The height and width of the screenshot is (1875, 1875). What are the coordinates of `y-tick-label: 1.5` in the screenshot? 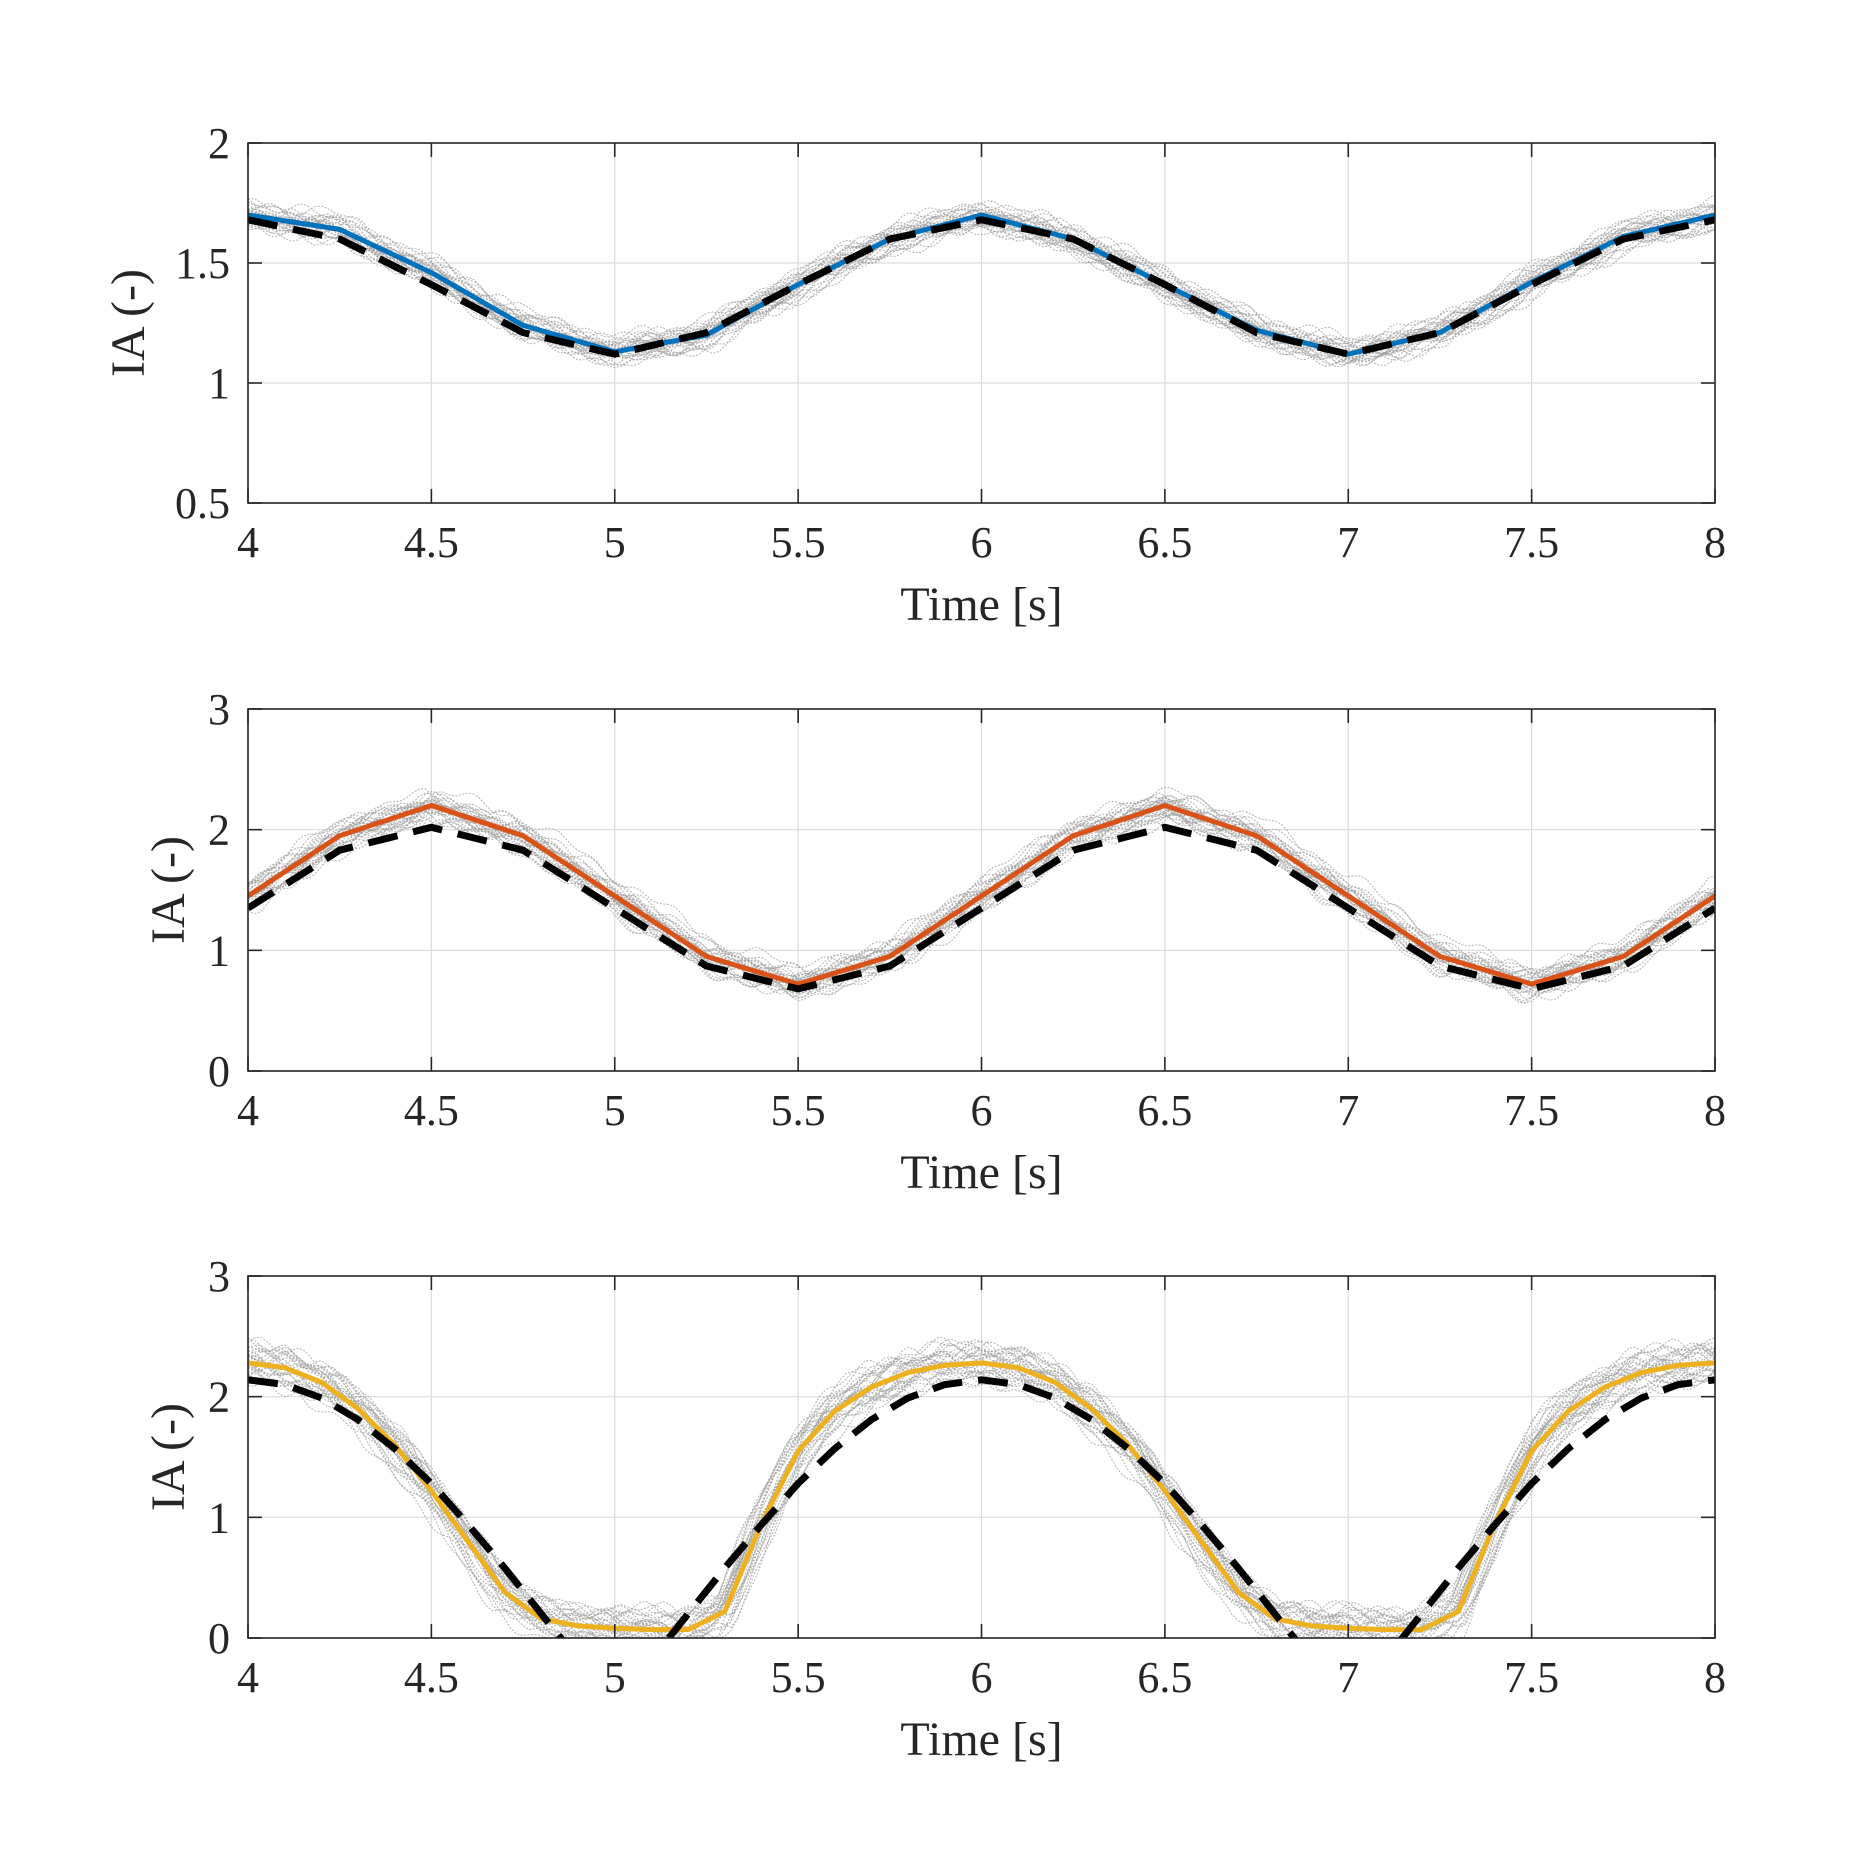 It's located at (202, 263).